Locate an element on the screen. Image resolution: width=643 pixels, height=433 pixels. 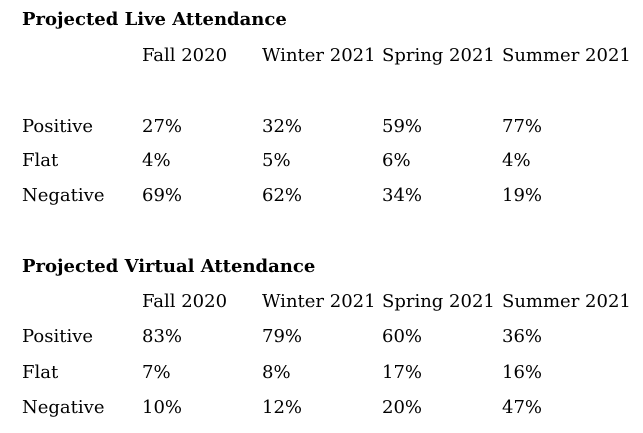
table-cell: 62% is located at coordinates (282, 195).